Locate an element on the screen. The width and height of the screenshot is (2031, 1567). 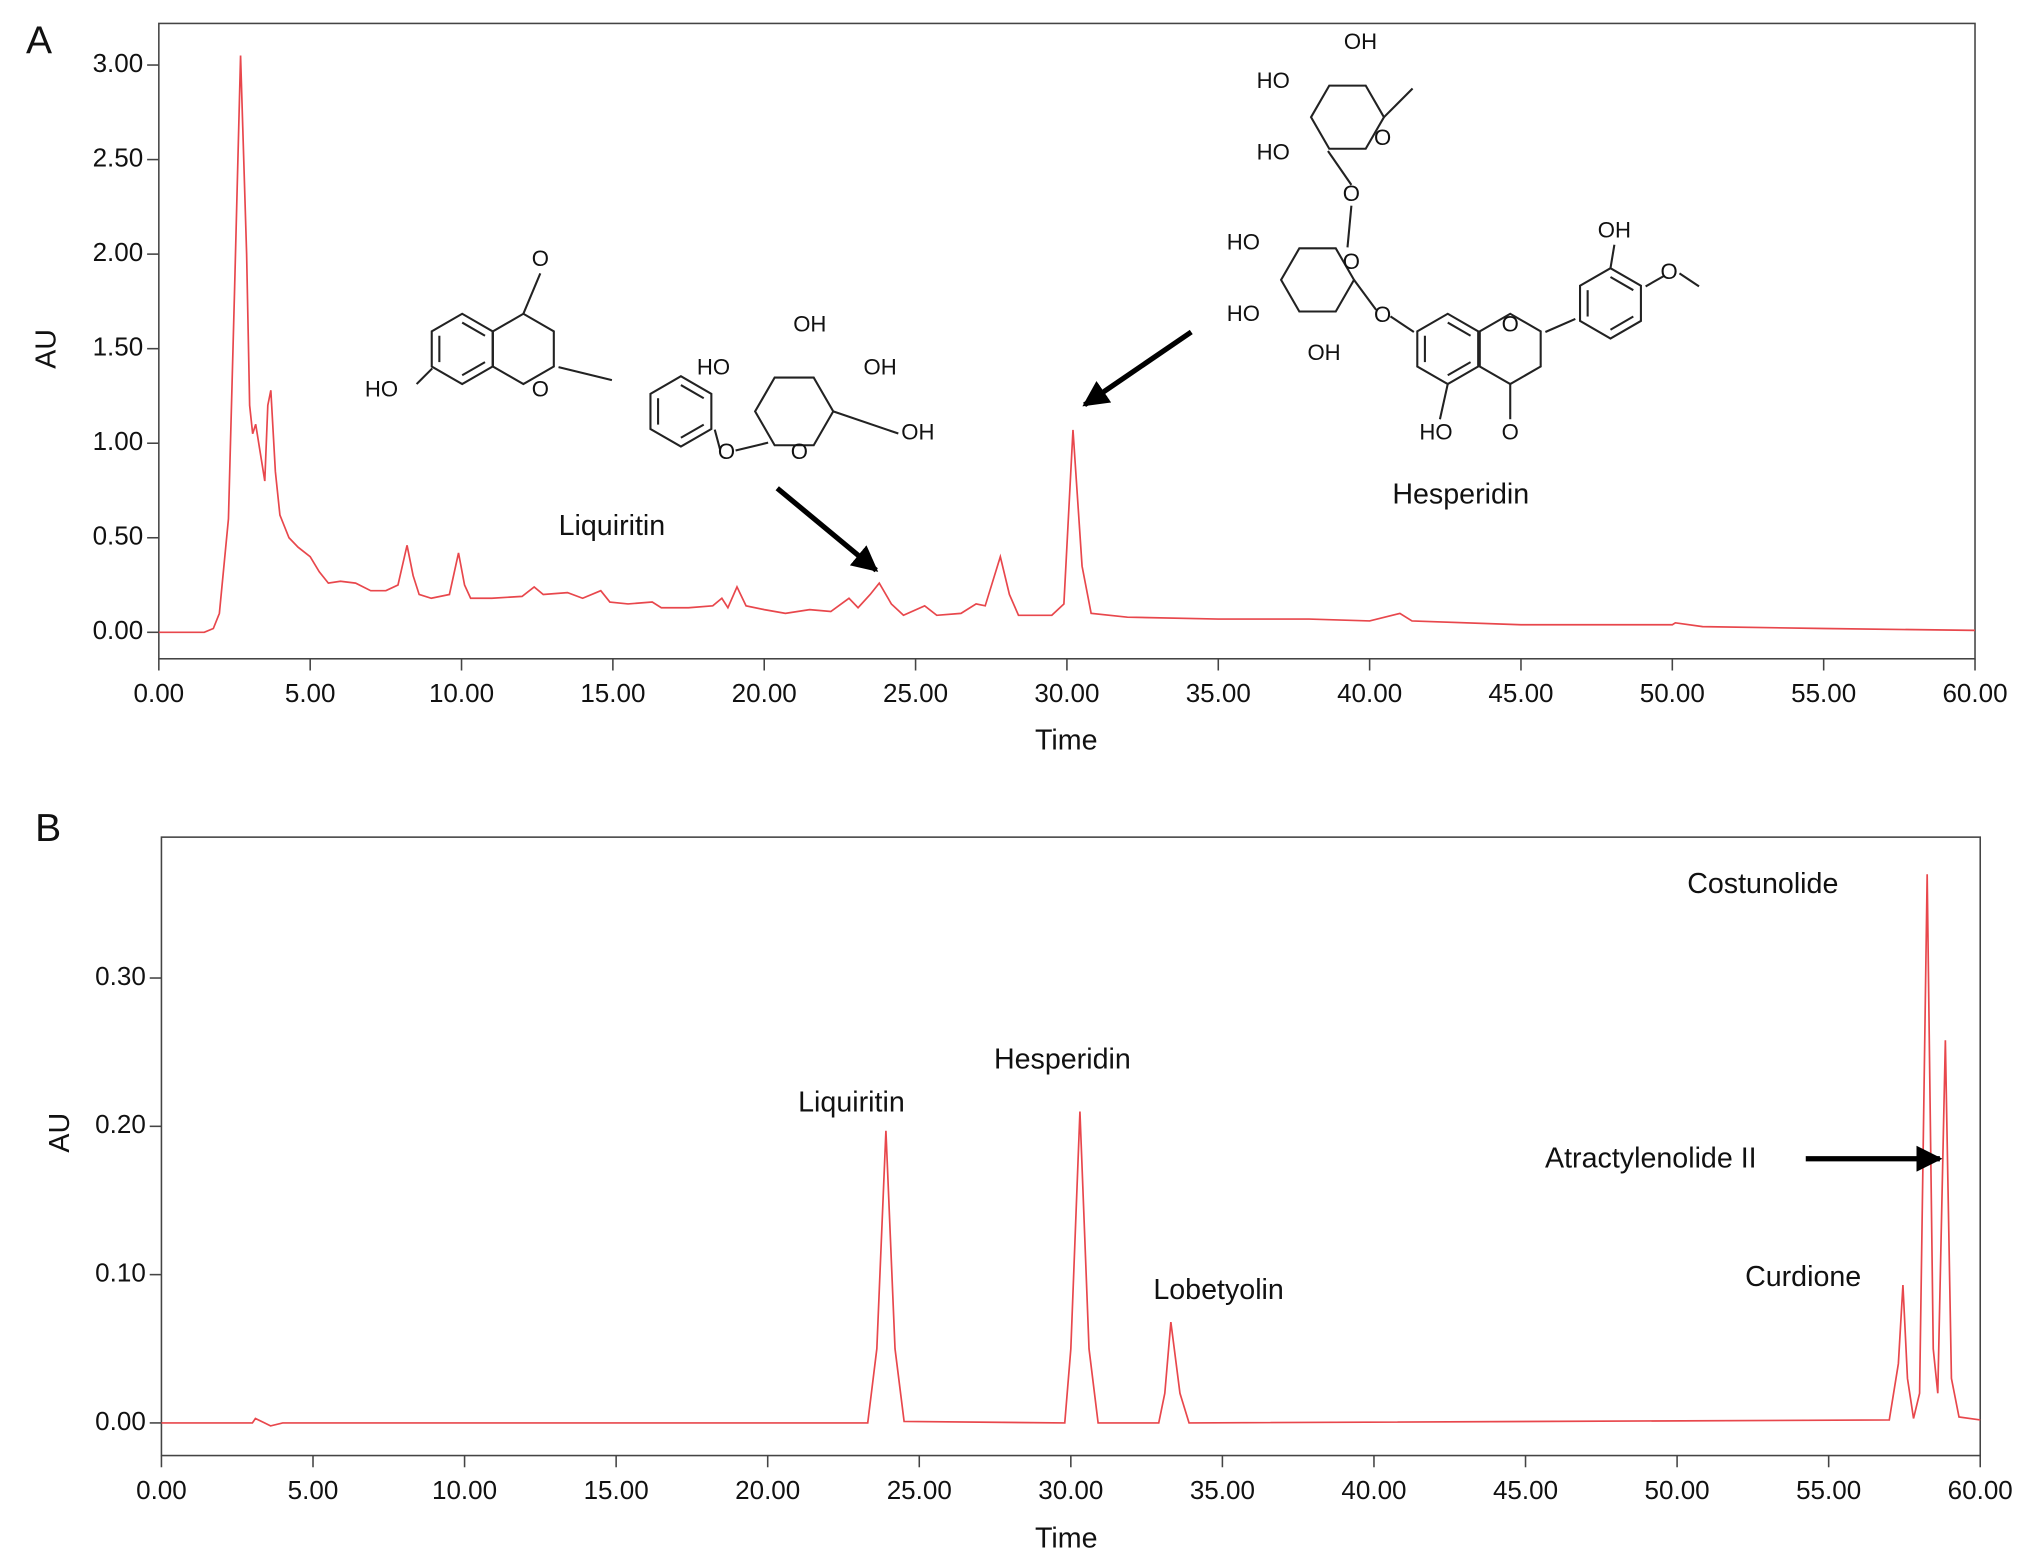
peak-annotation: Curdione is located at coordinates (1803, 1277).